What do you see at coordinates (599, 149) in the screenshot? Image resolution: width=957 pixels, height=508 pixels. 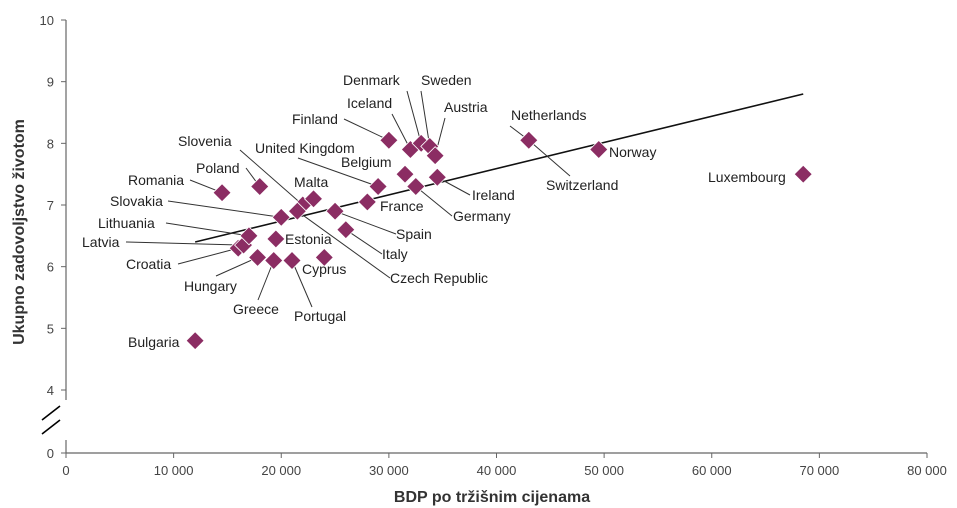 I see `data-point-norway` at bounding box center [599, 149].